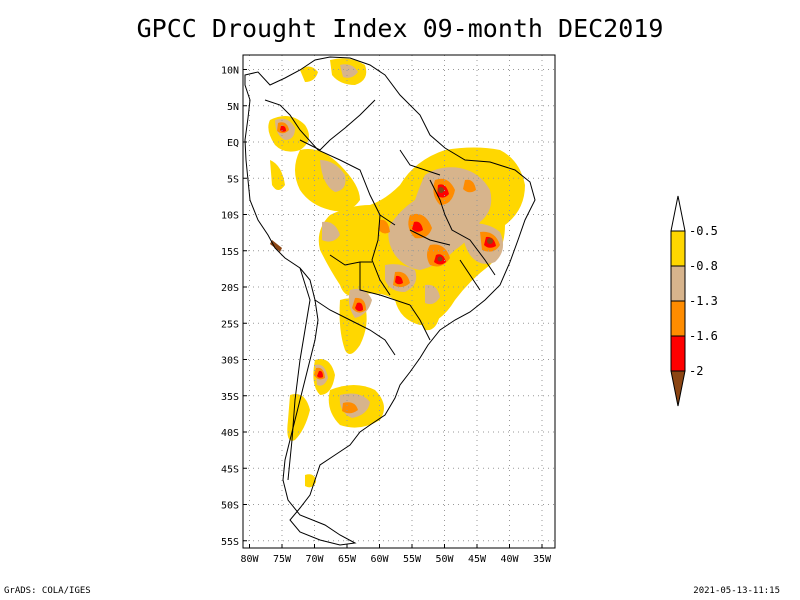 The width and height of the screenshot is (800, 600). I want to click on lat-label: 20S, so click(230, 288).